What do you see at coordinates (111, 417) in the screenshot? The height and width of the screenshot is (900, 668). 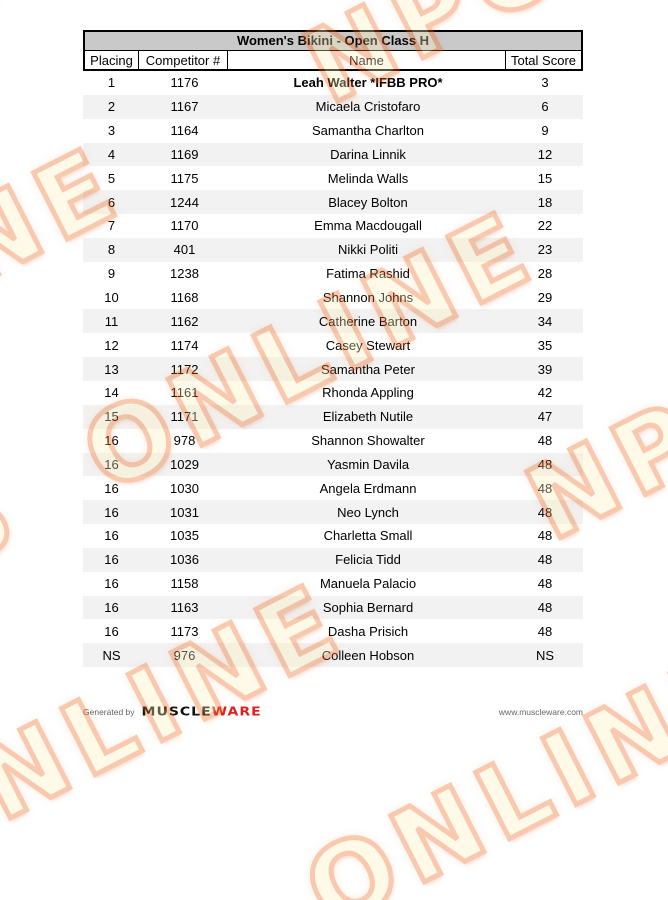 I see `cell-placing: 15` at bounding box center [111, 417].